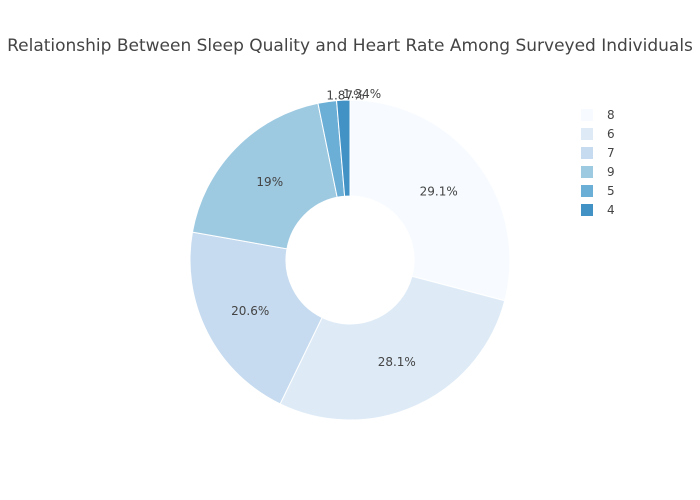 This screenshot has height=500, width=700. I want to click on slice-label-7: 20.6%, so click(250, 311).